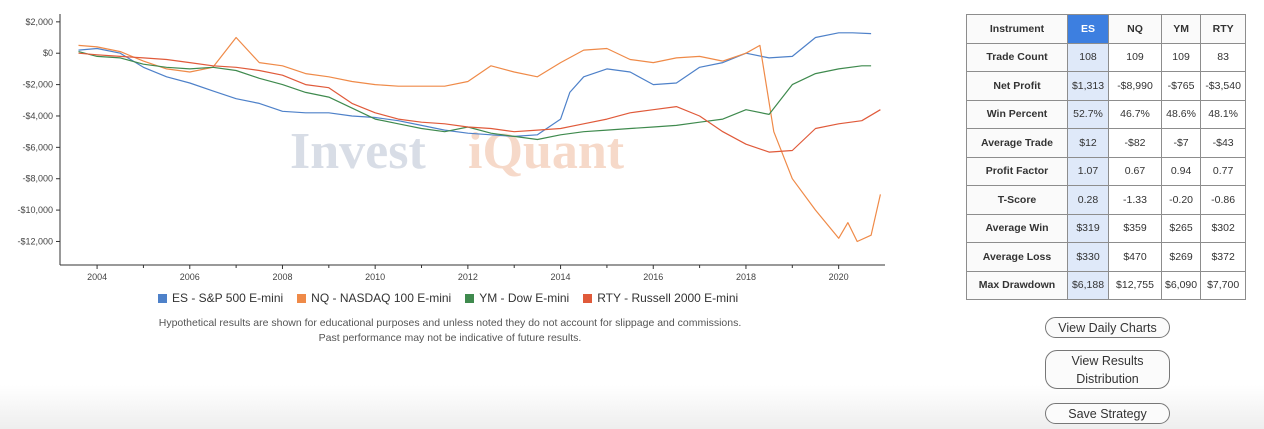  Describe the element at coordinates (1088, 86) in the screenshot. I see `cell-es: $1,313` at that location.